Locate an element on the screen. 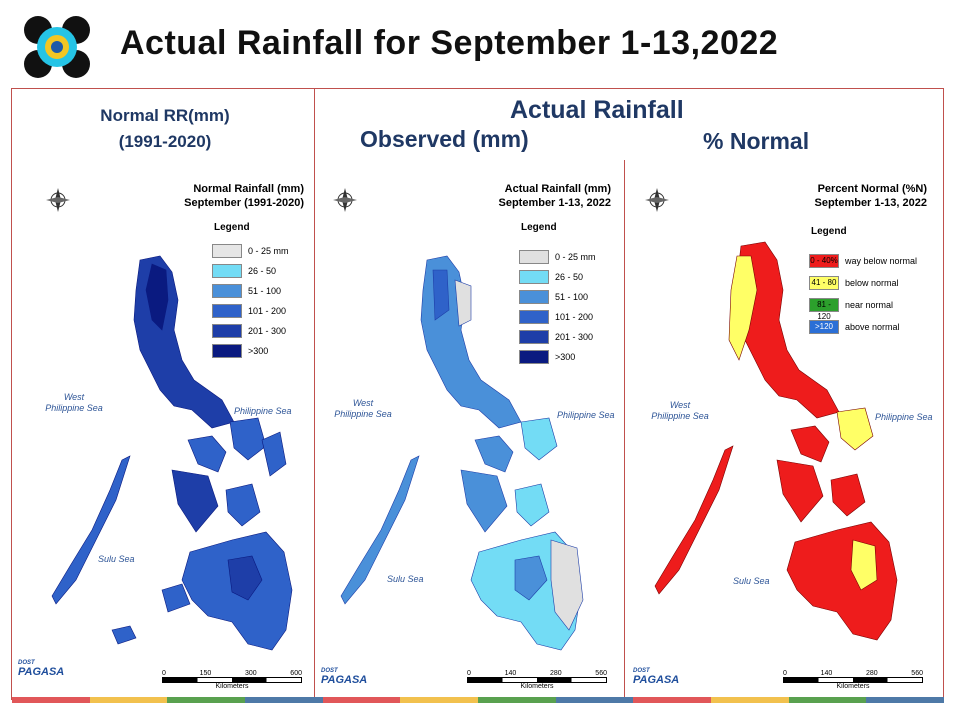  legend-swatch: >120 is located at coordinates (824, 327).